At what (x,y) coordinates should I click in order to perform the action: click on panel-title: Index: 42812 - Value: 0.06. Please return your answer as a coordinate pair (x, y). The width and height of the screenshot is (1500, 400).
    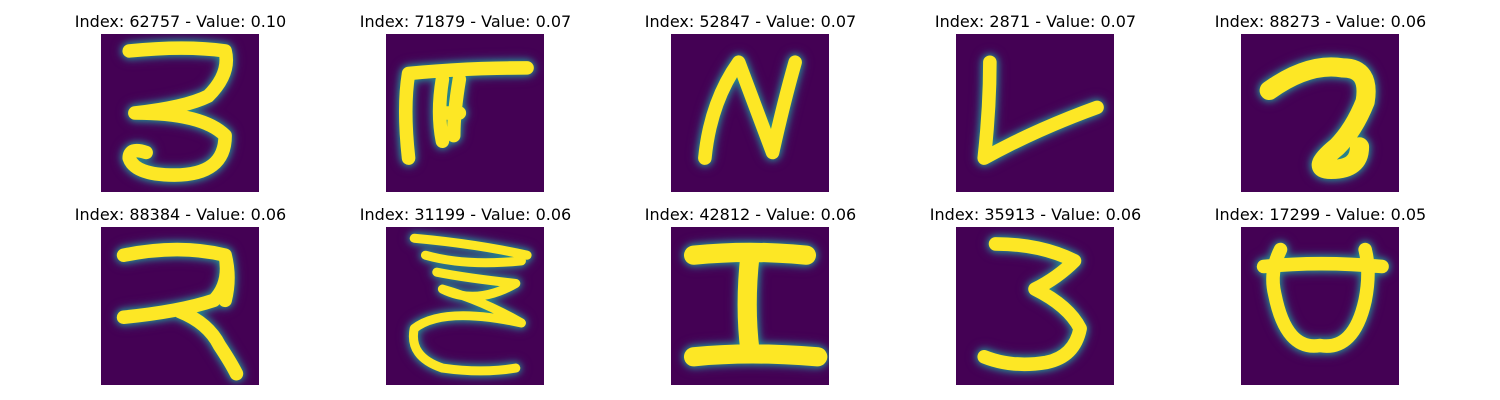
    Looking at the image, I should click on (750, 214).